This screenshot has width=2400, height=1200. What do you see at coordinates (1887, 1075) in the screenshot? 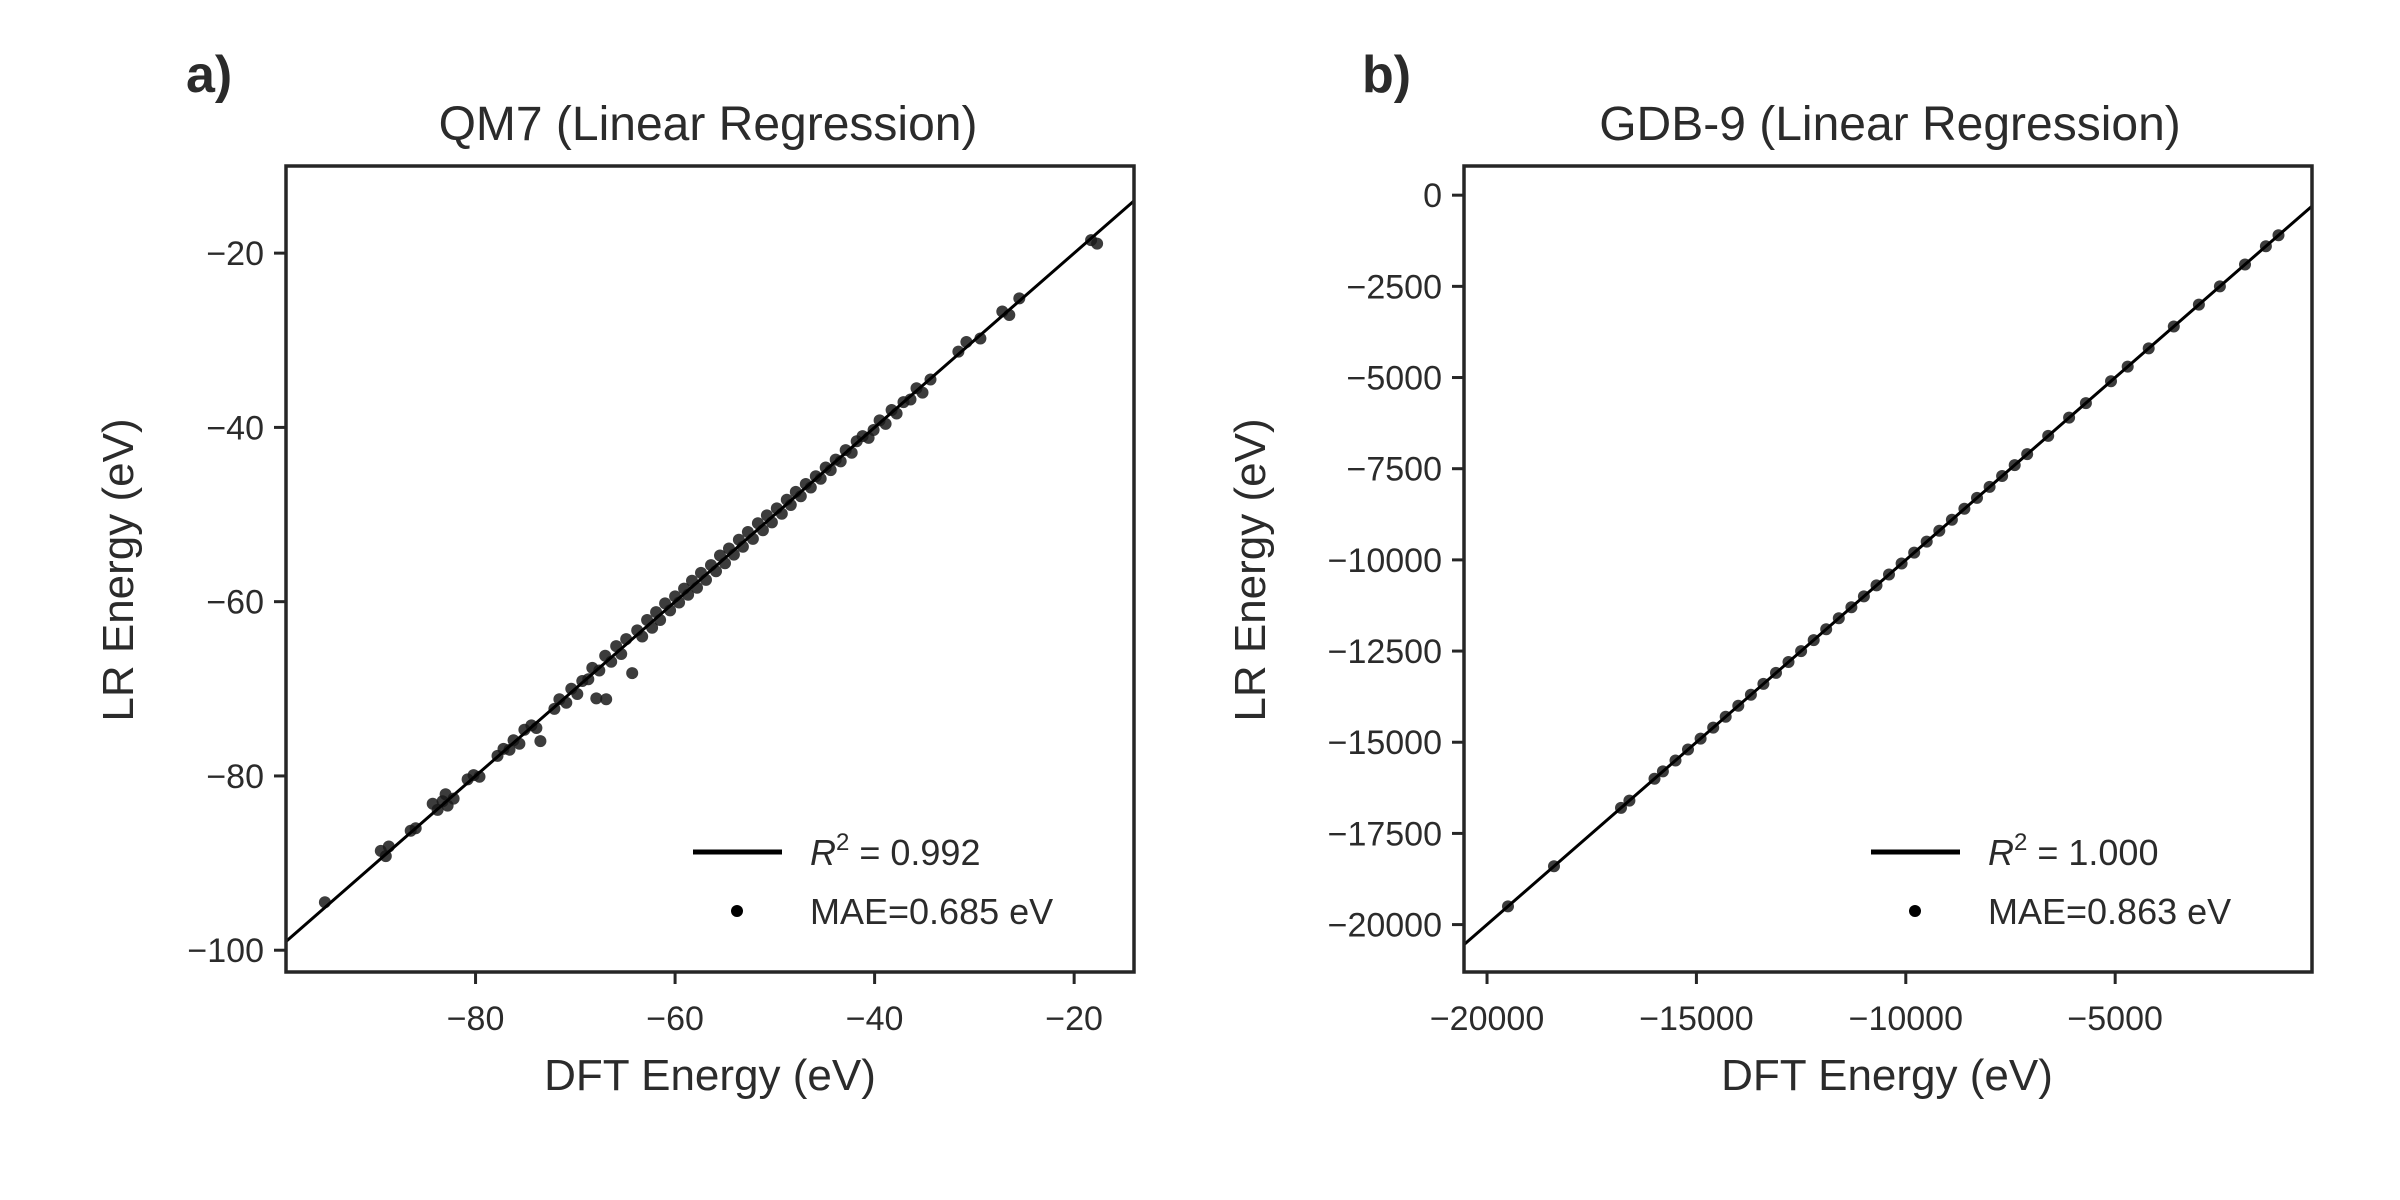
I see `panel-b-xlabel: DFT Energy (eV)` at bounding box center [1887, 1075].